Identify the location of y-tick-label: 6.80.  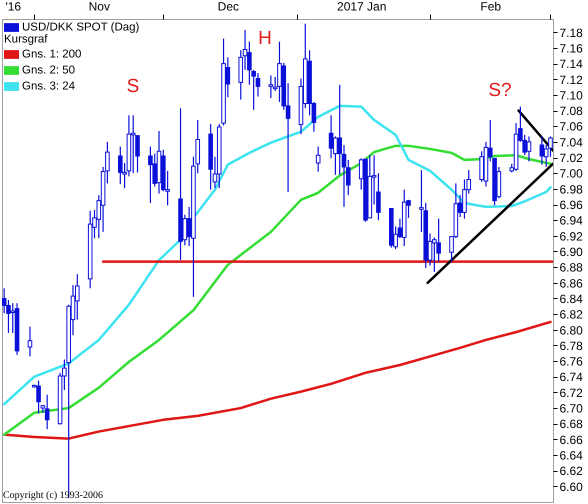
(572, 330).